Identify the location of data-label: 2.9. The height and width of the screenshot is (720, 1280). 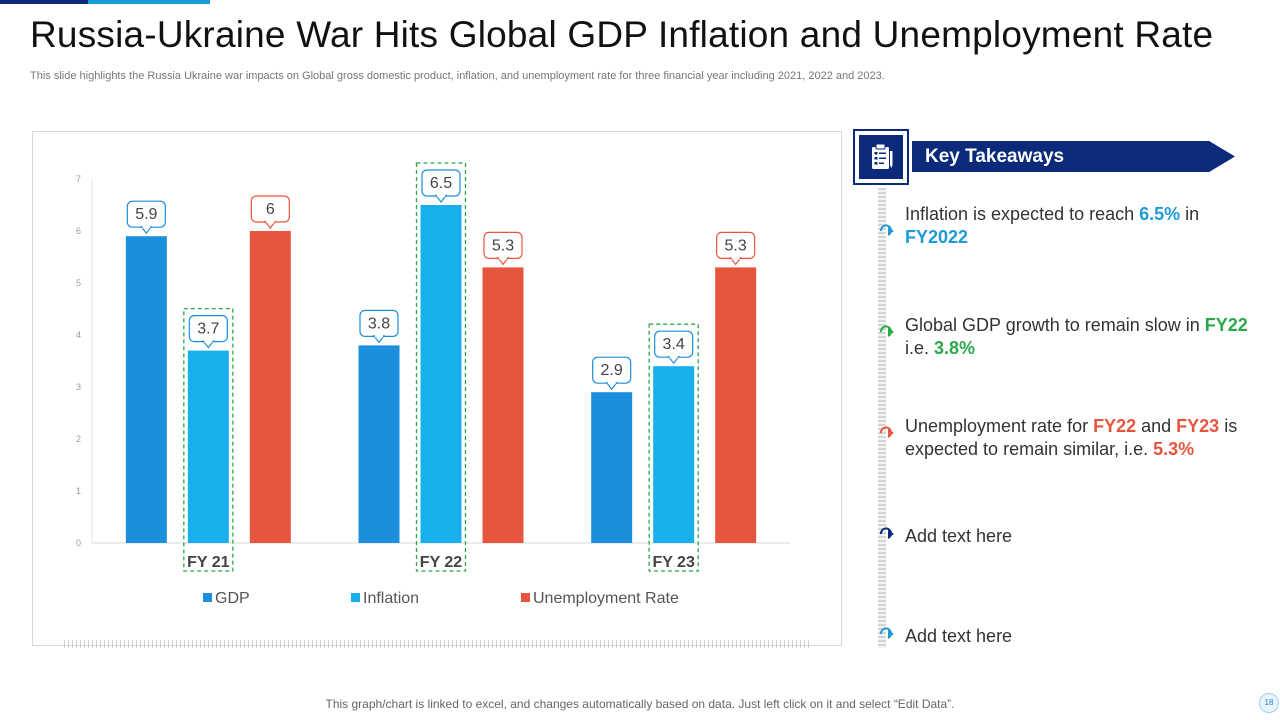
(612, 370).